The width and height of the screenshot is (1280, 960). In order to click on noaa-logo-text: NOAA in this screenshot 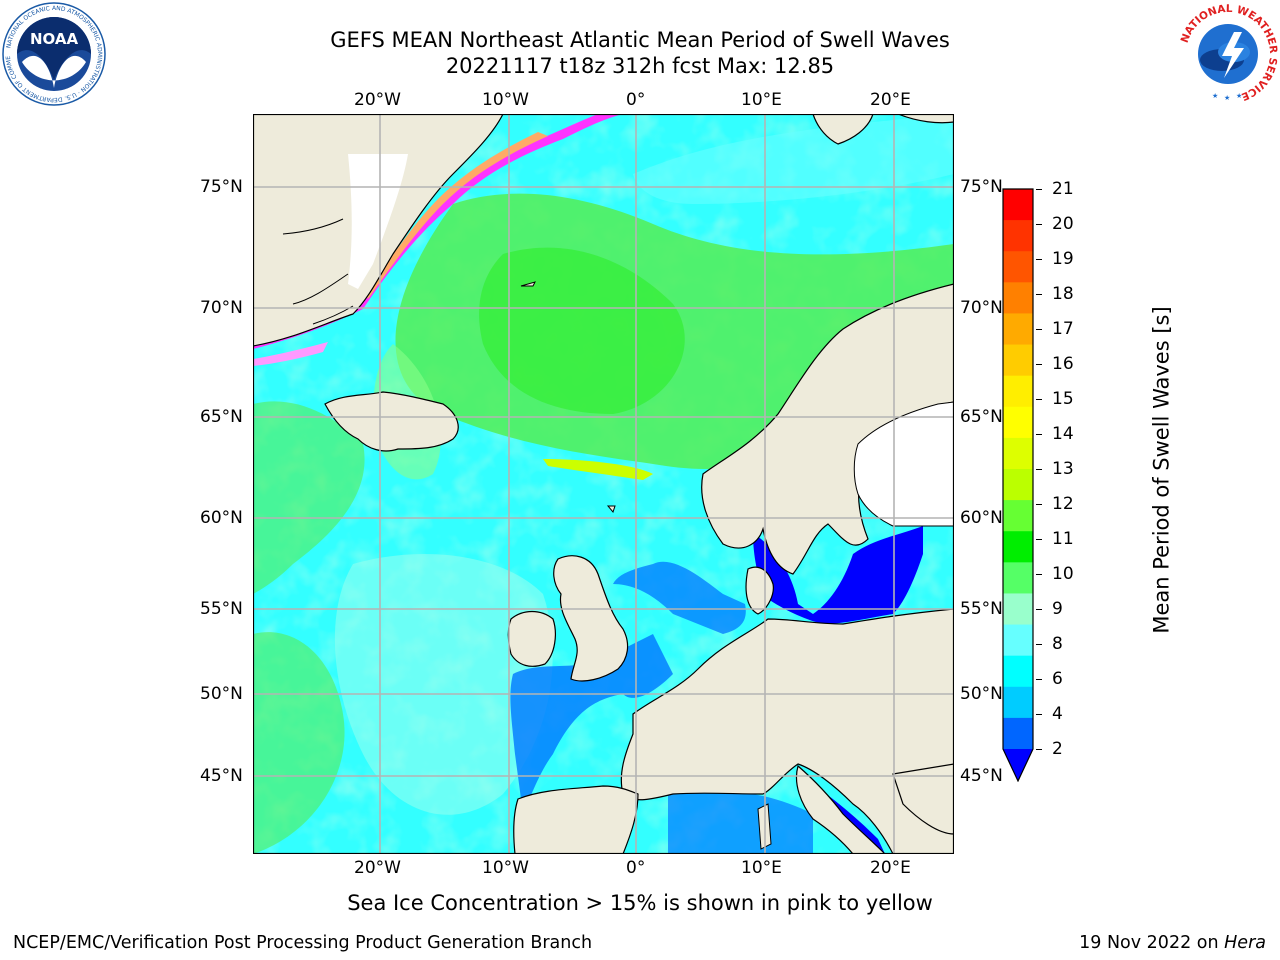, I will do `click(54, 39)`.